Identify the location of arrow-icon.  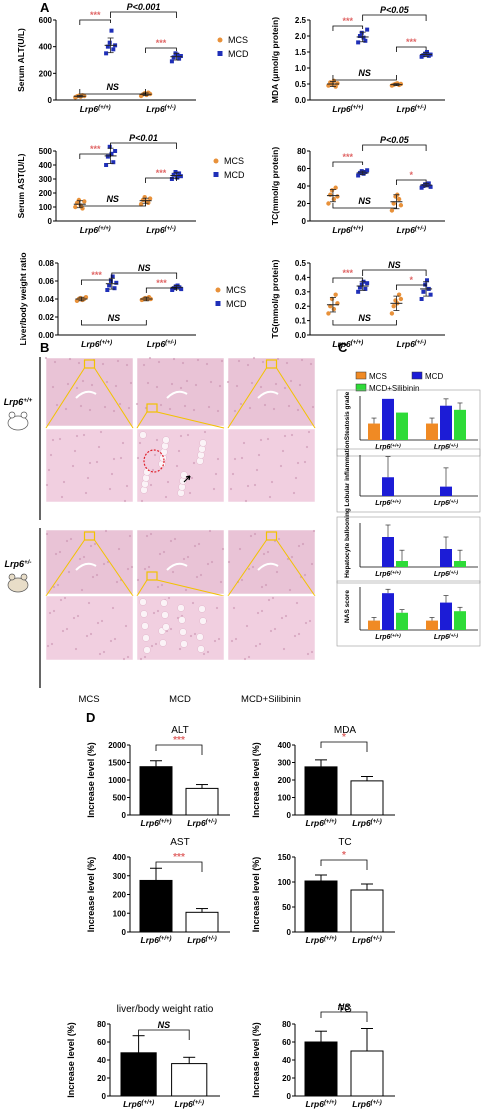
(187, 479).